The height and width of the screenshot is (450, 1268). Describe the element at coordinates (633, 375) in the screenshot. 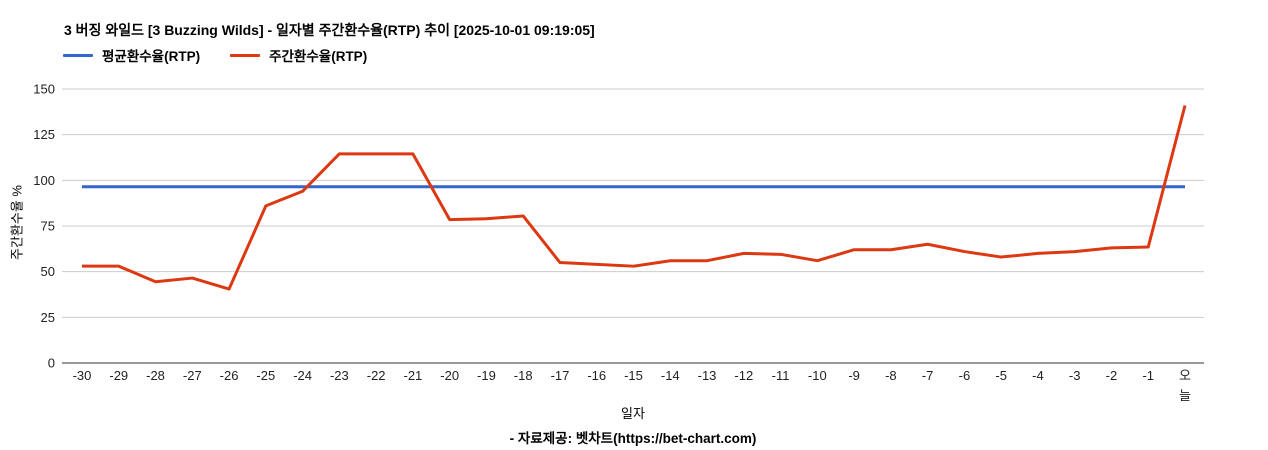

I see `x-tick-label: -15` at that location.